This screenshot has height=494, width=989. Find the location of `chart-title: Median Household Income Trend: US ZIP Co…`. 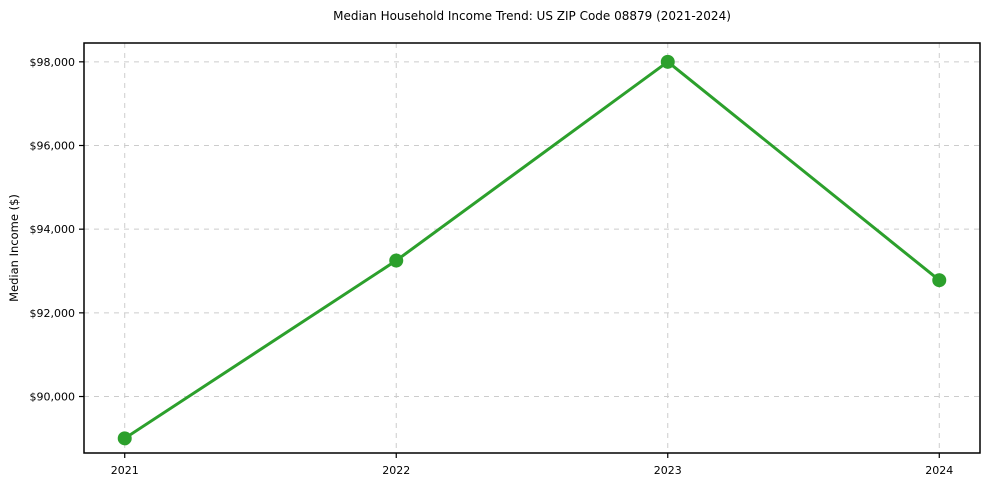

chart-title: Median Household Income Trend: US ZIP Co… is located at coordinates (532, 16).